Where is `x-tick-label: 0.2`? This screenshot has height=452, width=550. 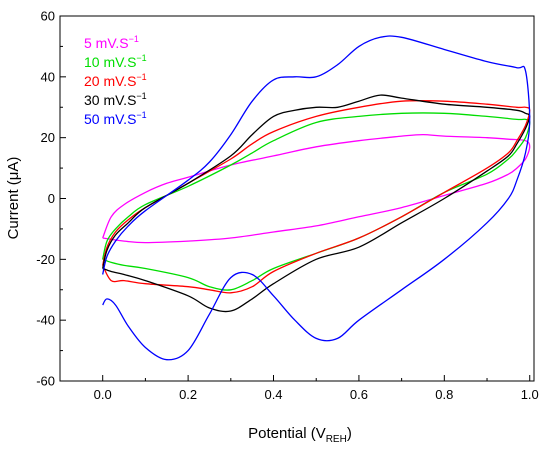
x-tick-label: 0.2 is located at coordinates (188, 394).